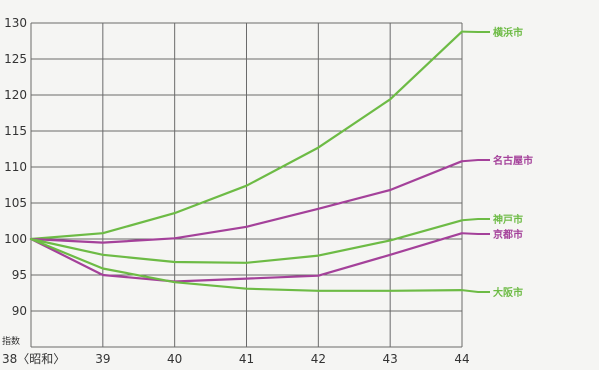  Describe the element at coordinates (19, 275) in the screenshot. I see `y-tick-label: 95` at that location.